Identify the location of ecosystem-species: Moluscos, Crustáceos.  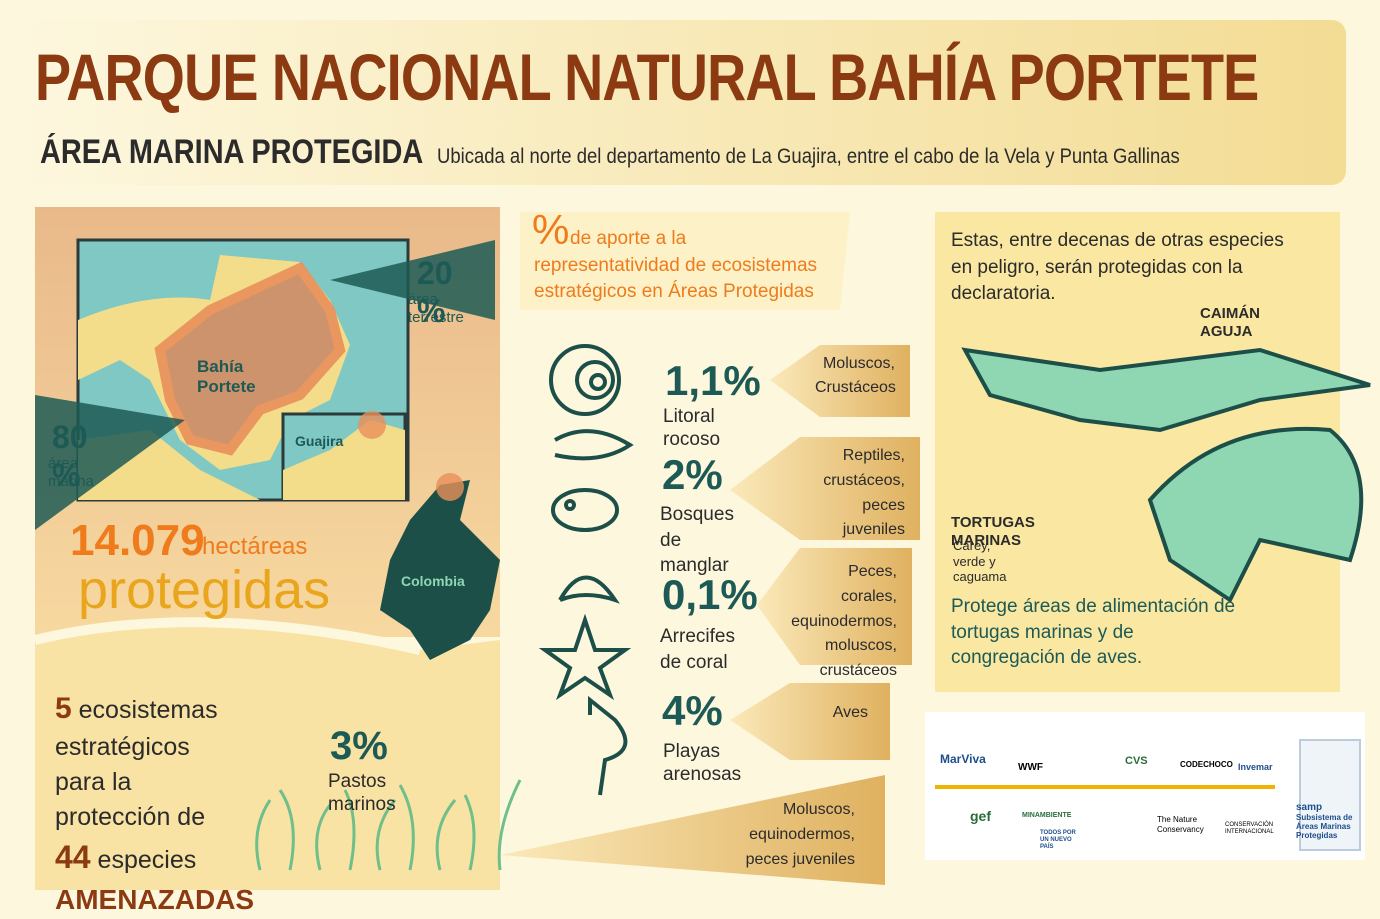
(855, 375).